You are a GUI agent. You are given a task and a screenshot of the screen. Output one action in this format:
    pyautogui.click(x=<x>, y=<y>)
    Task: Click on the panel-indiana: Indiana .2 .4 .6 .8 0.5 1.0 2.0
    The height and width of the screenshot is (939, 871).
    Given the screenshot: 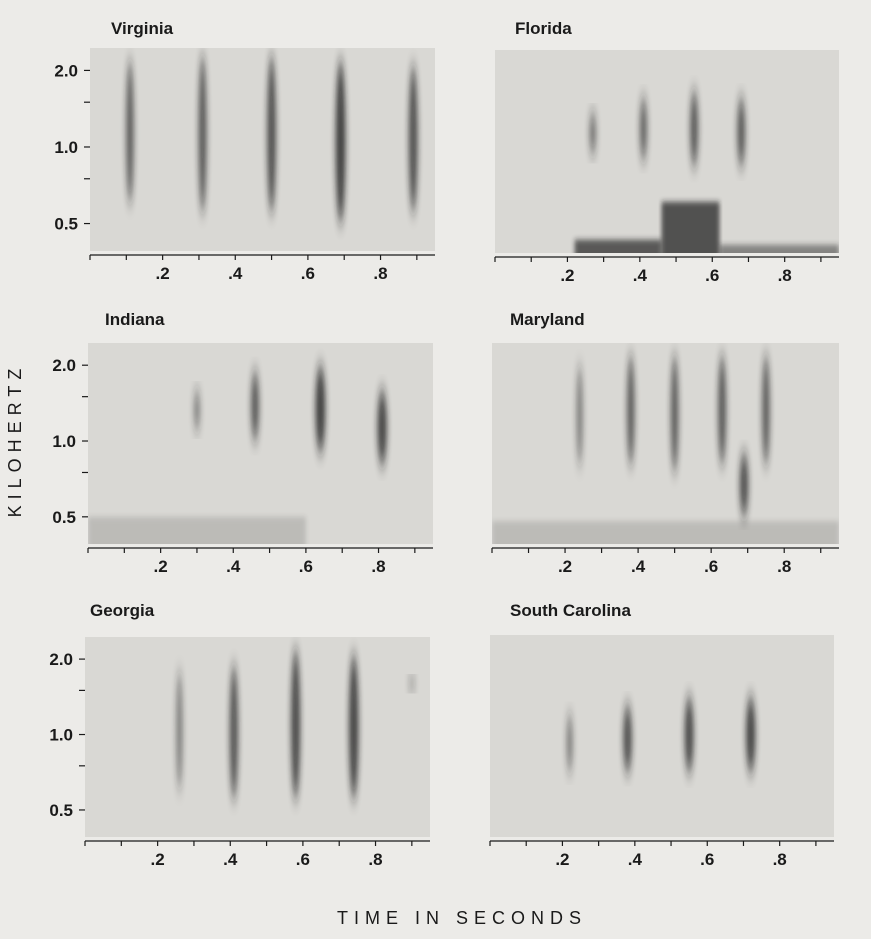 What is the action you would take?
    pyautogui.click(x=242, y=443)
    